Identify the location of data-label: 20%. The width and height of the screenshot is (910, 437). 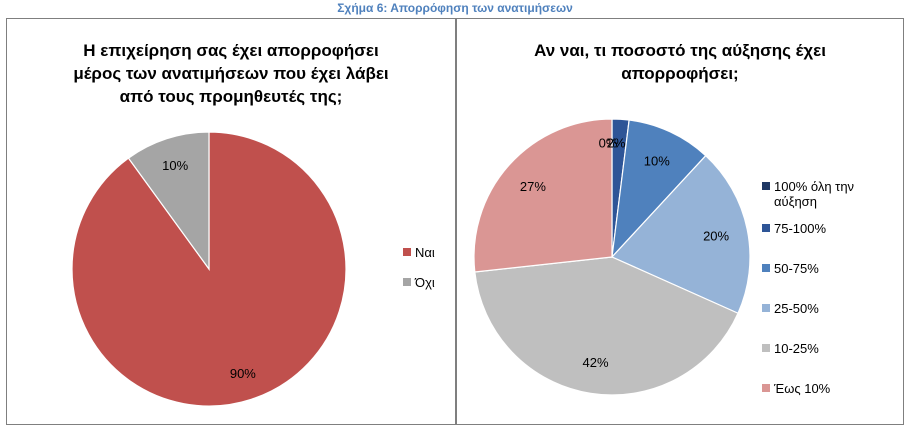
(716, 236).